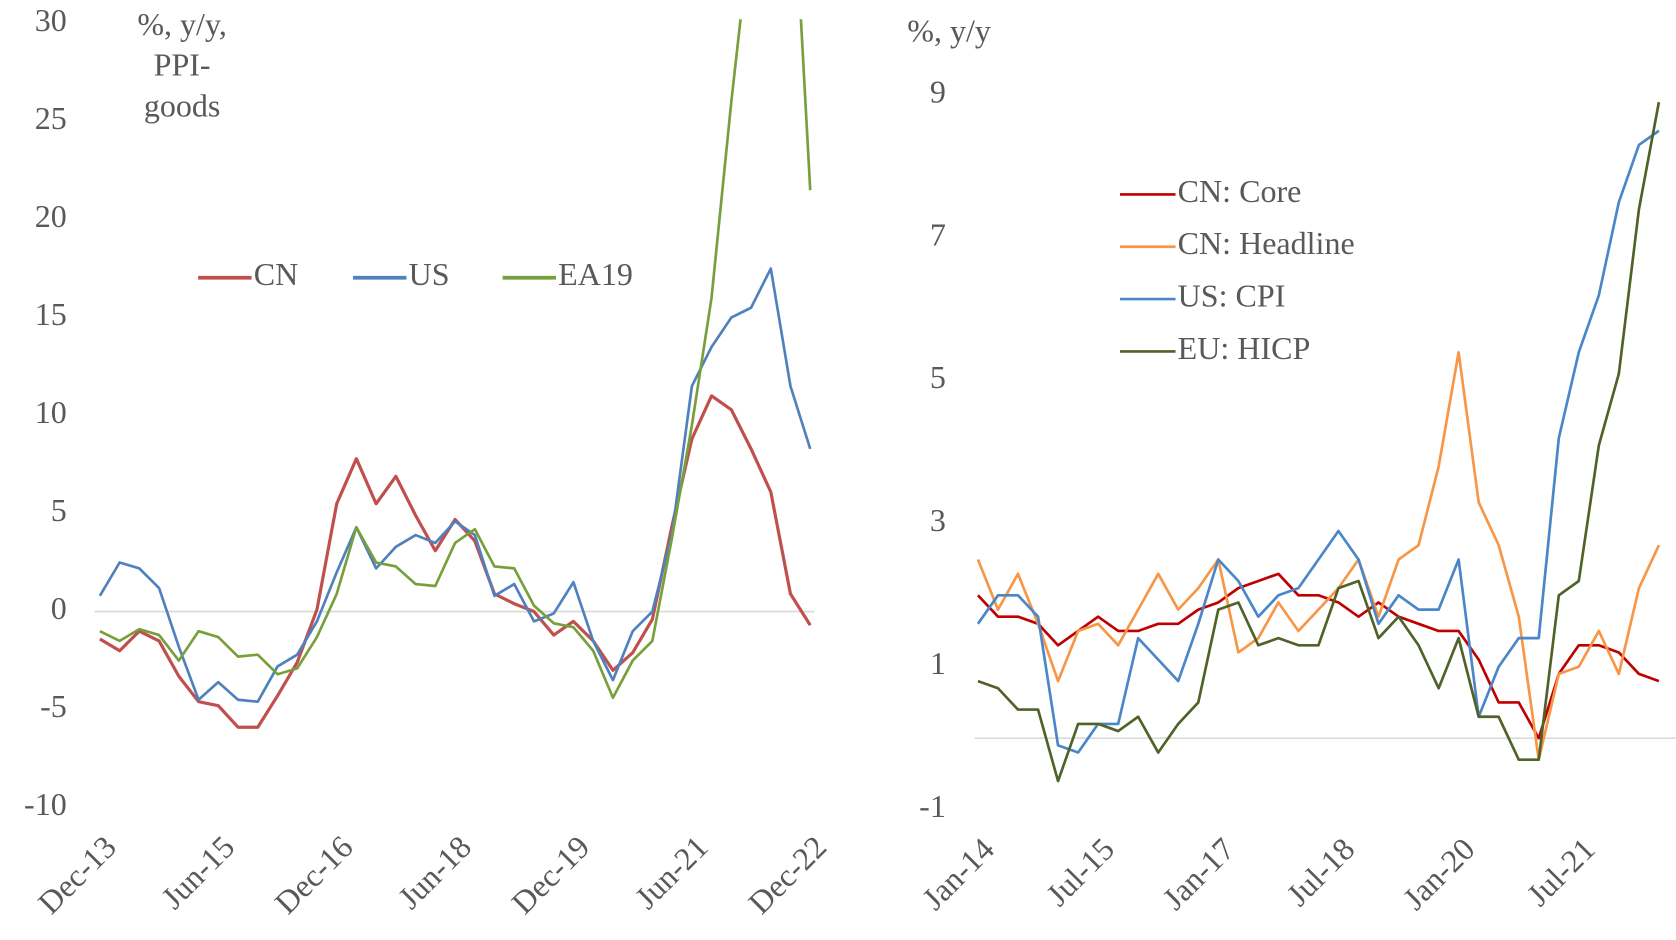 The height and width of the screenshot is (940, 1676). What do you see at coordinates (1561, 872) in the screenshot?
I see `x-tick-label: Jul-21` at bounding box center [1561, 872].